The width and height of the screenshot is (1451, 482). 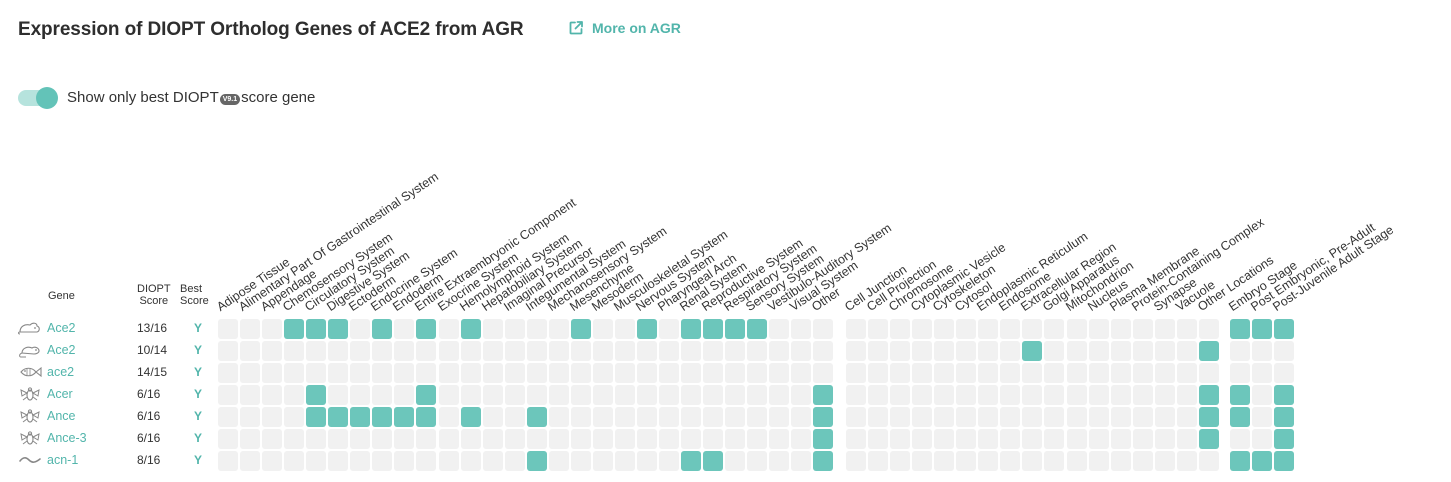 I want to click on expression-cell-on-chemosensory-system, so click(x=294, y=329).